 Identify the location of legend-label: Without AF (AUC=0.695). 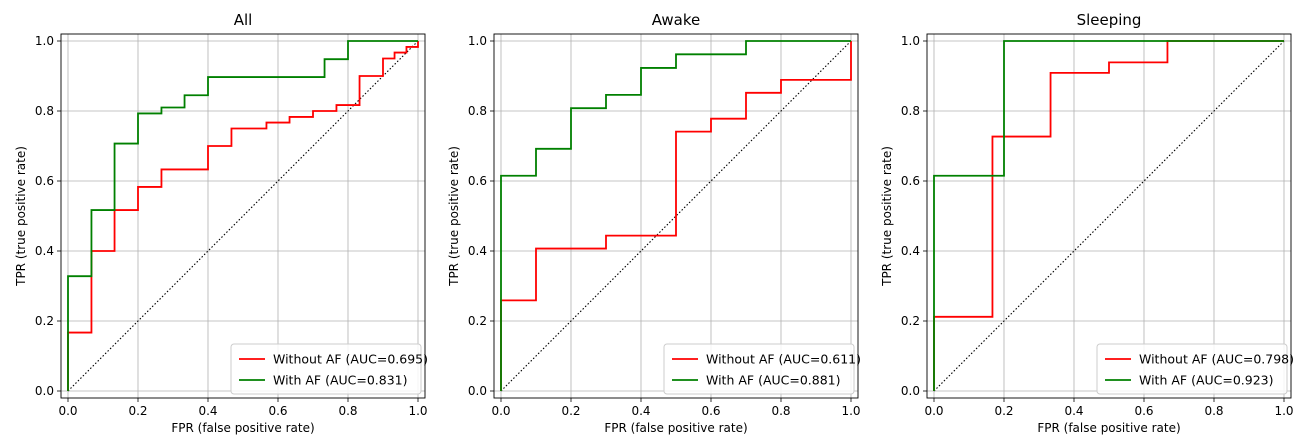
(350, 359).